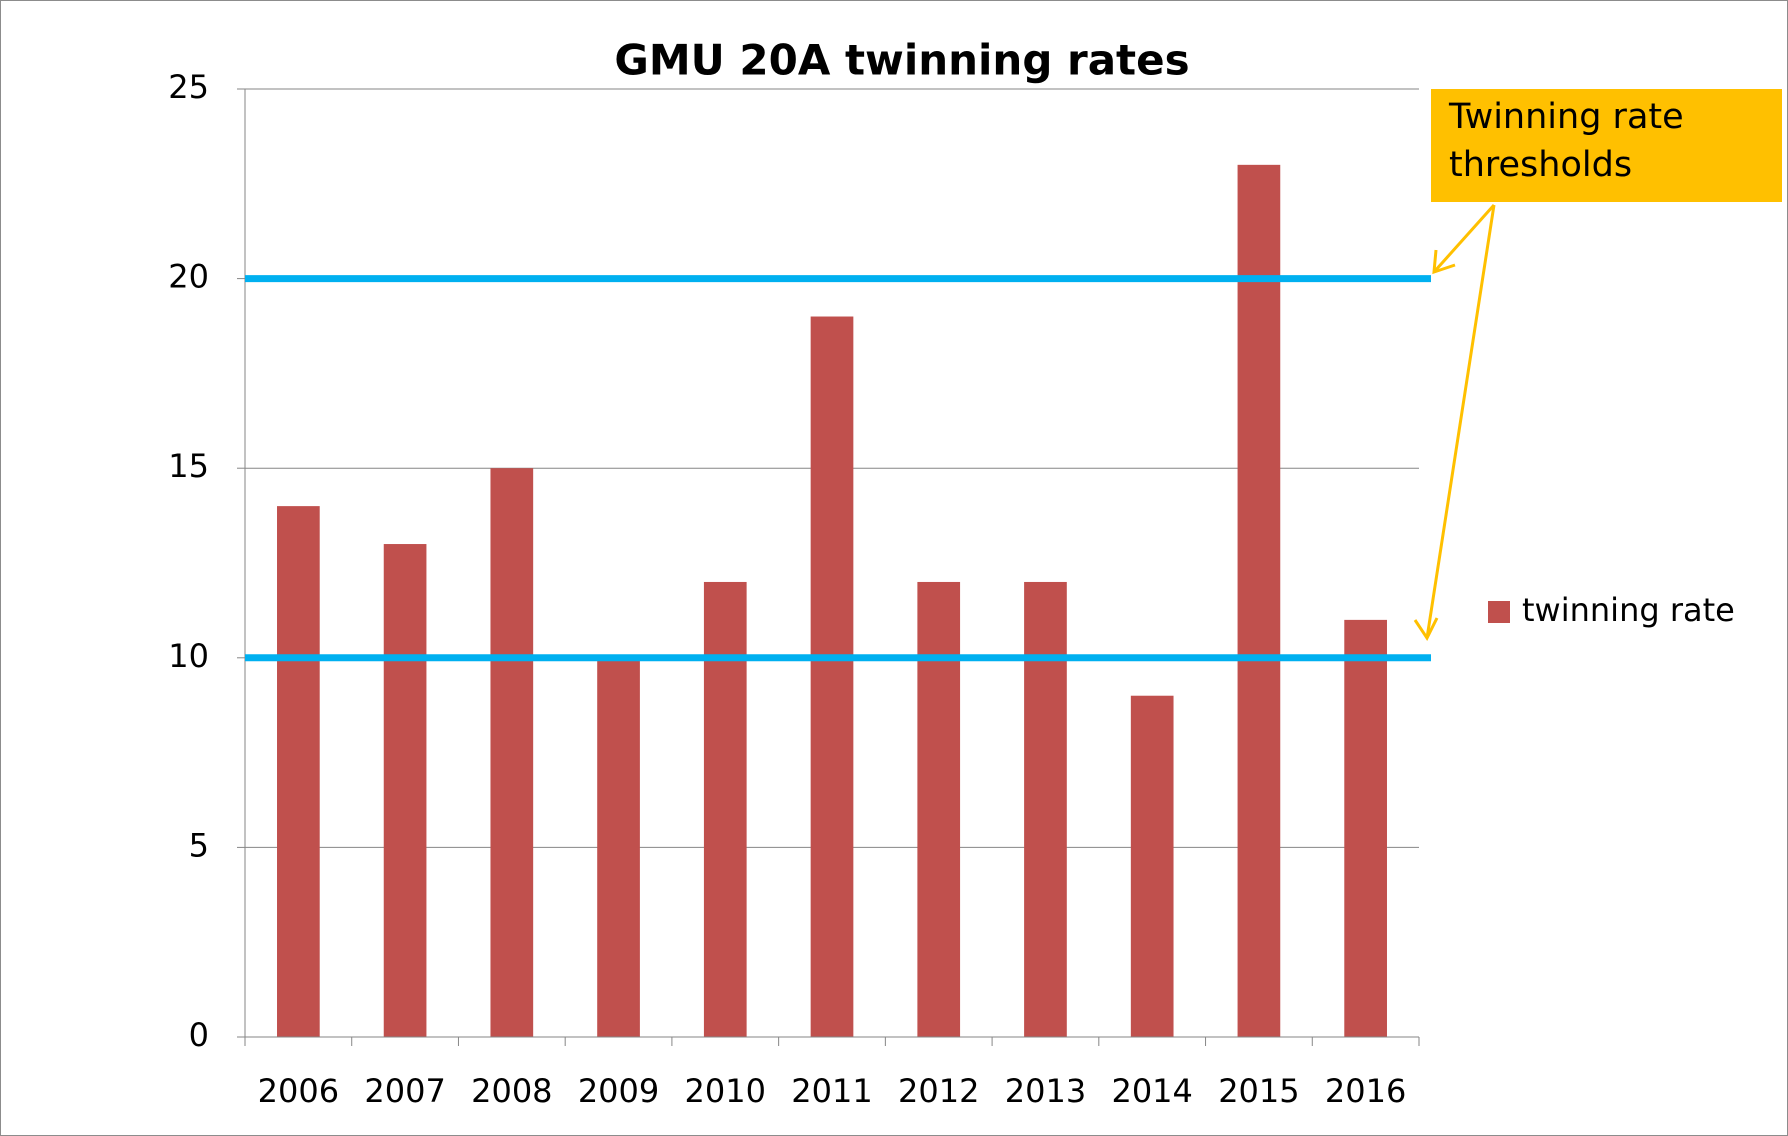 This screenshot has width=1788, height=1136. I want to click on x-tick-label: 2013, so click(1045, 1091).